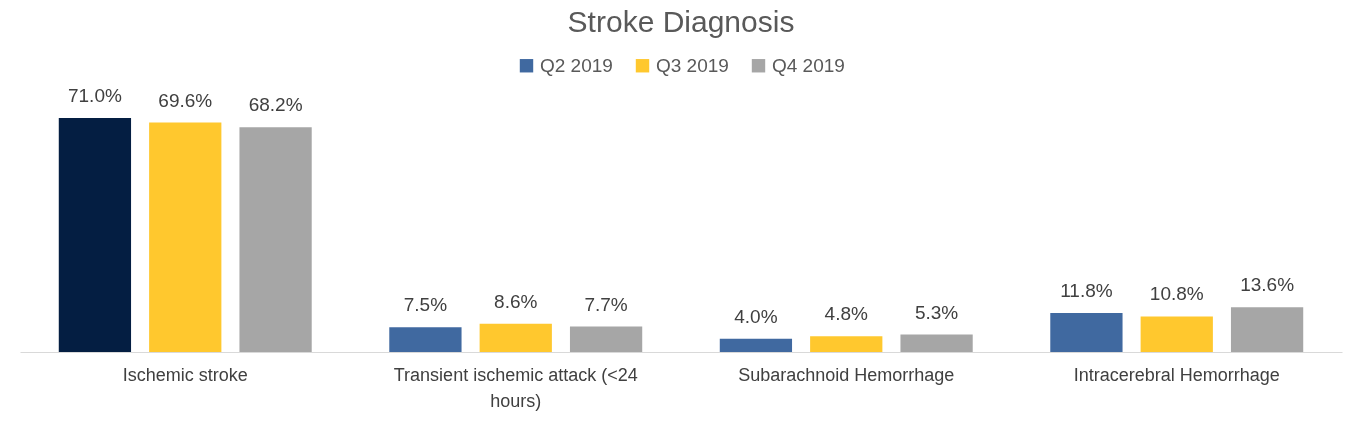 This screenshot has height=421, width=1372. I want to click on legend-label: Q2 2019, so click(576, 65).